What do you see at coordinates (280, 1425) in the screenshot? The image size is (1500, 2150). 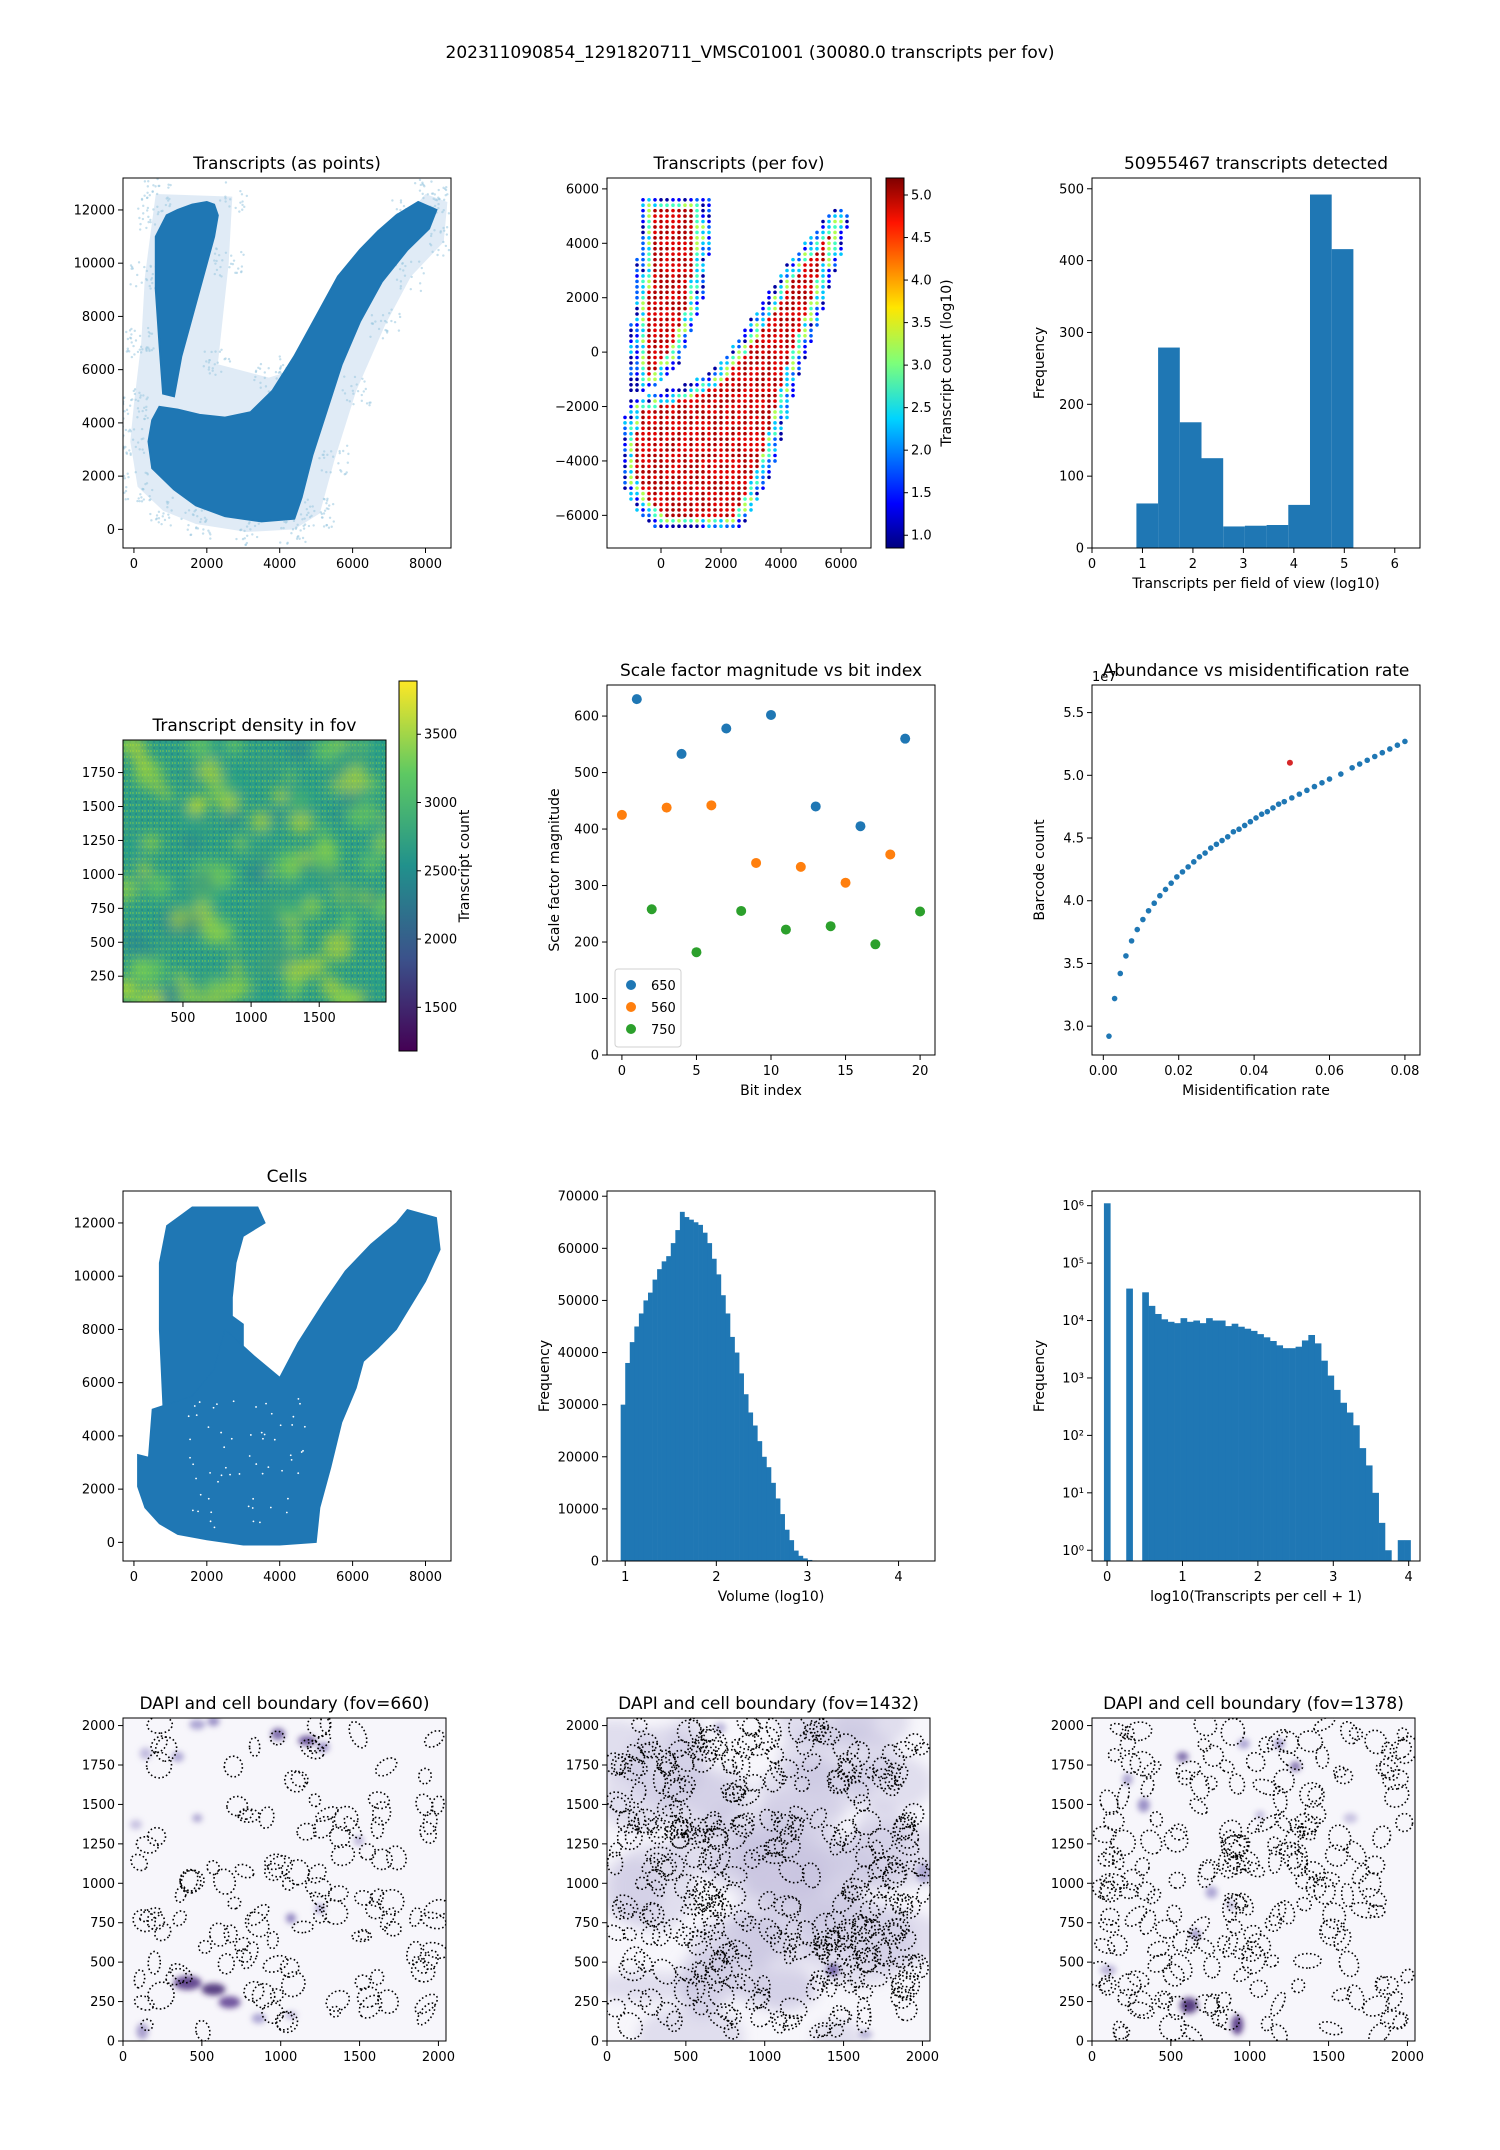 I see `gap-point` at bounding box center [280, 1425].